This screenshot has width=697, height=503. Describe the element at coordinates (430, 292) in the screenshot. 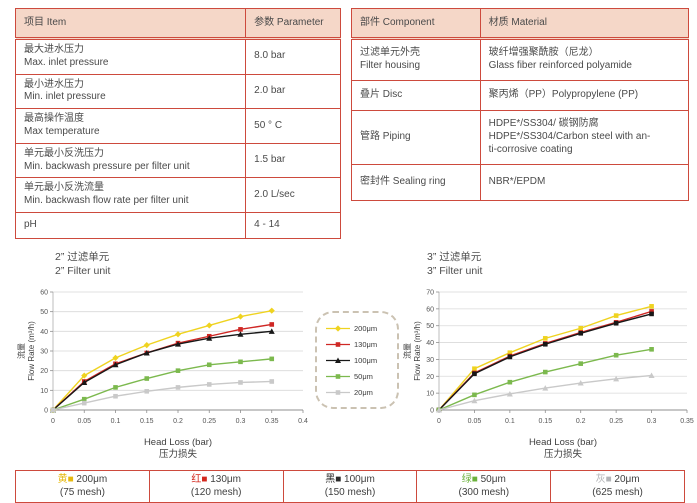

I see `svg-text: 70` at that location.